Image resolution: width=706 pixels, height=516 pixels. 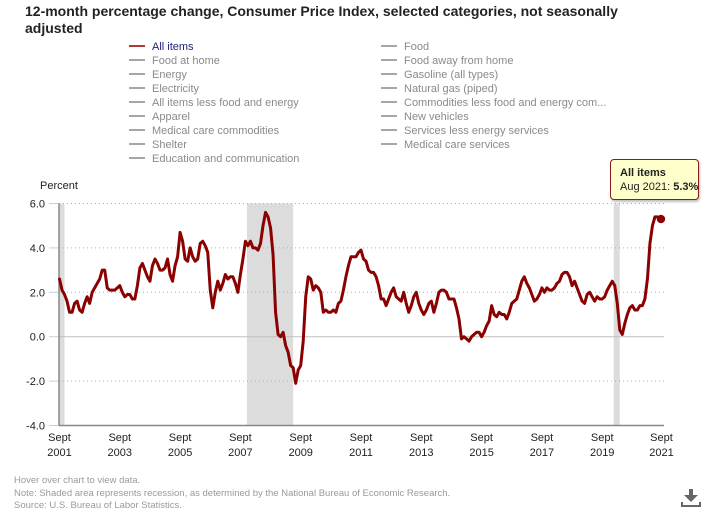 I want to click on x-tick-label-year: 2015, so click(x=481, y=453).